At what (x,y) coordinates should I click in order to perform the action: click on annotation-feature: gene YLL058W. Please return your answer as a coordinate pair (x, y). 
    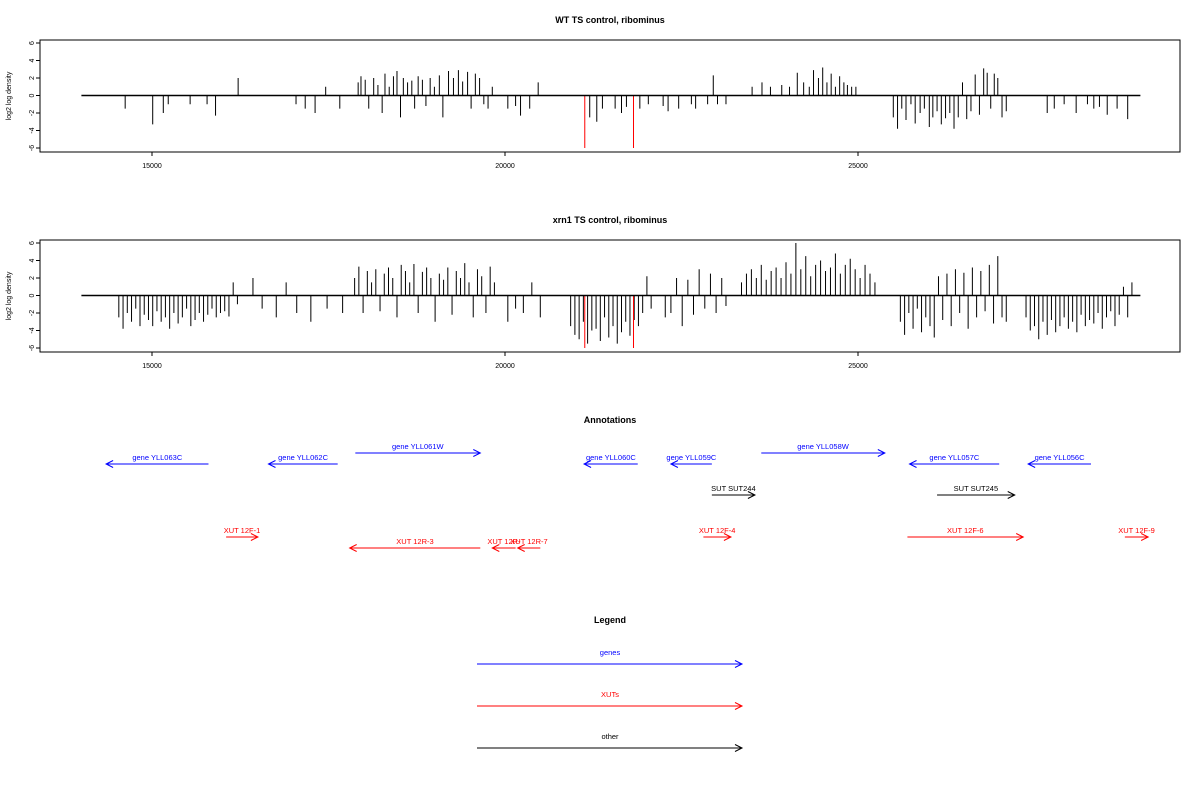
    Looking at the image, I should click on (823, 449).